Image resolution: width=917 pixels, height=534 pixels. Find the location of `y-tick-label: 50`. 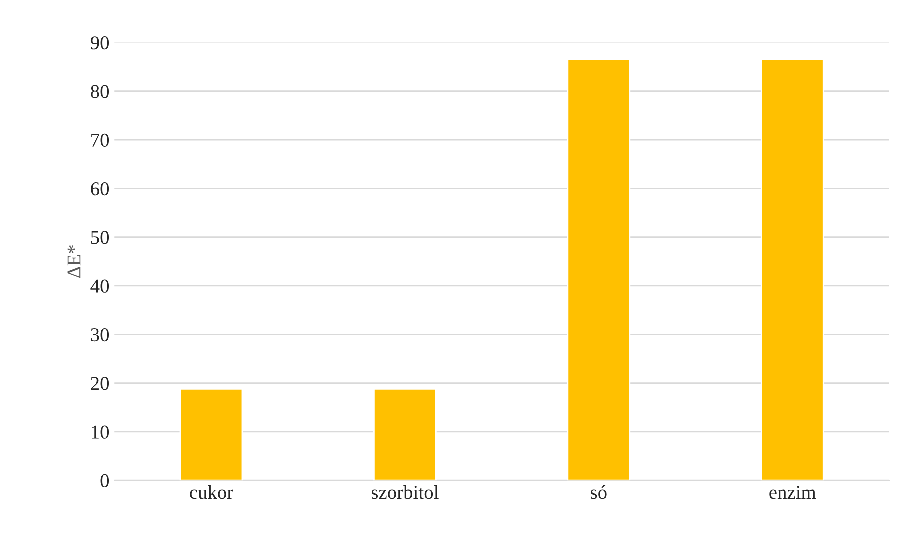

y-tick-label: 50 is located at coordinates (100, 237).